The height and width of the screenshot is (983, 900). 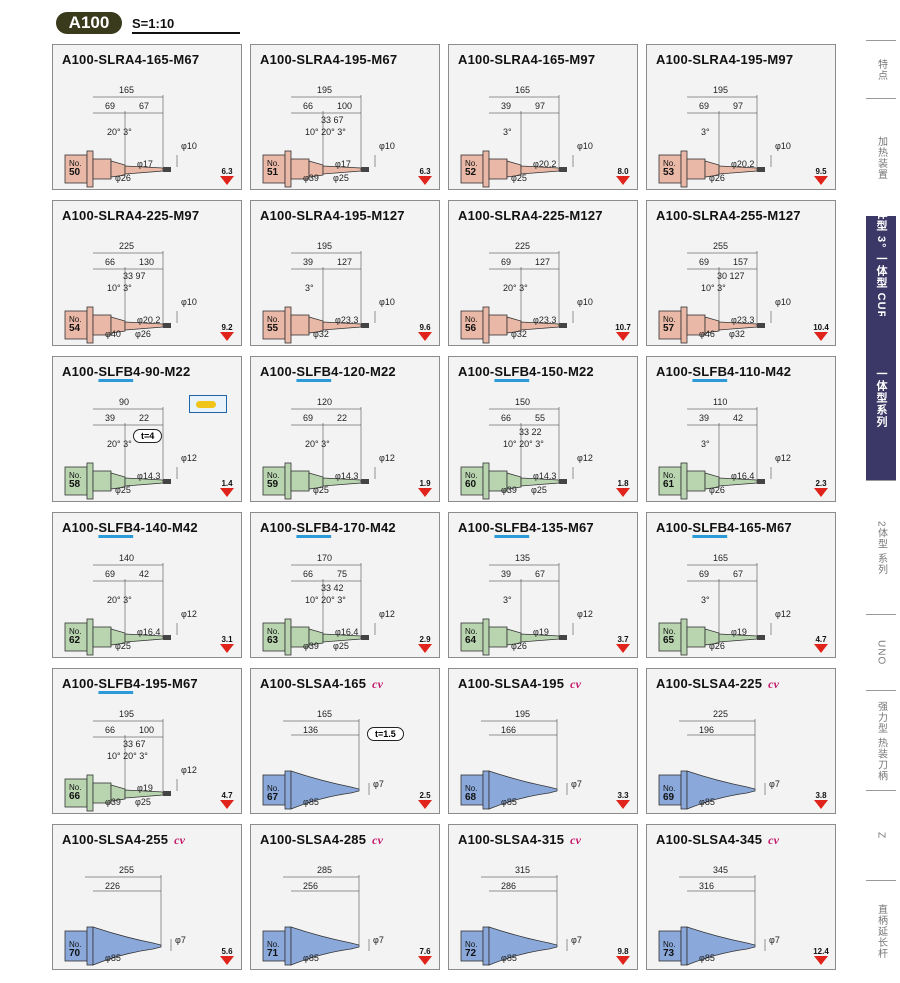 I want to click on weight-indicator: 6.3, so click(x=425, y=176).